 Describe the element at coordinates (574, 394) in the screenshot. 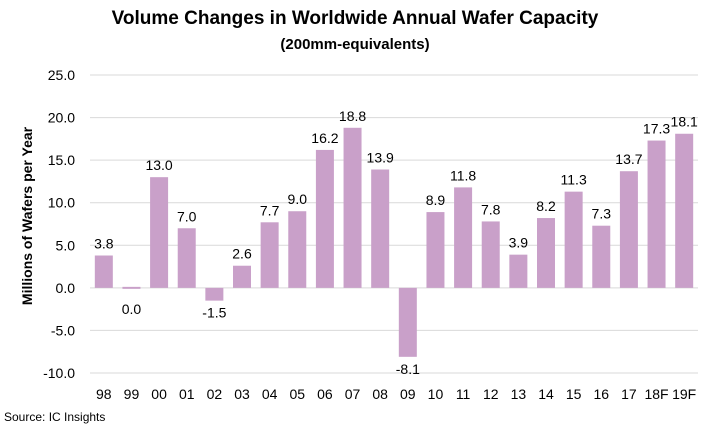

I see `x-tick-label: 15` at that location.